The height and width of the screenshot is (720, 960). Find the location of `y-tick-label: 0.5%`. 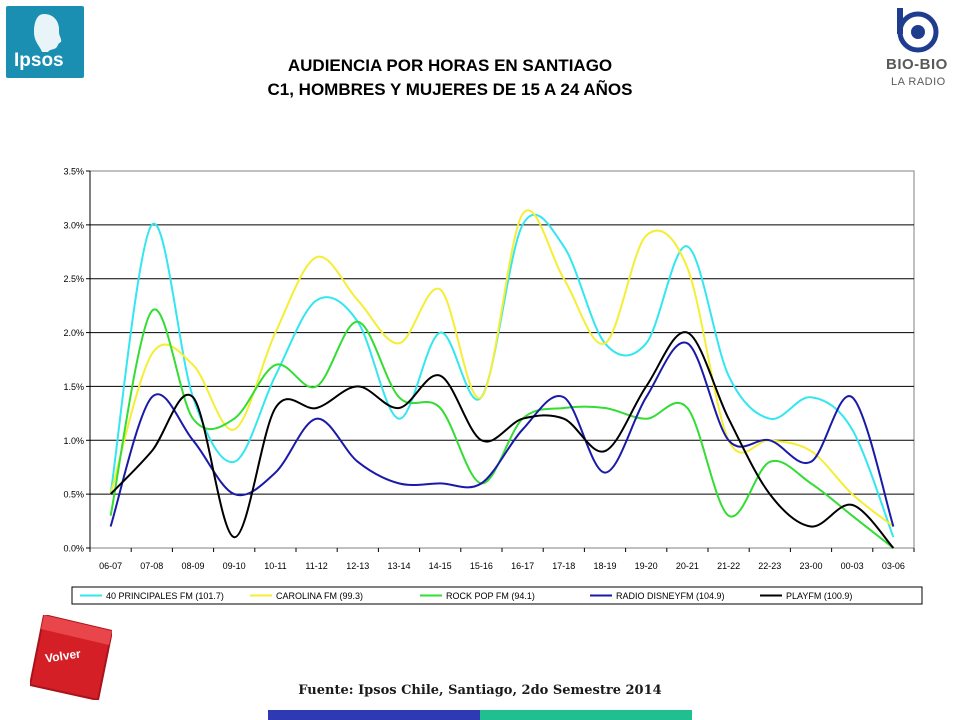

y-tick-label: 0.5% is located at coordinates (73, 495).